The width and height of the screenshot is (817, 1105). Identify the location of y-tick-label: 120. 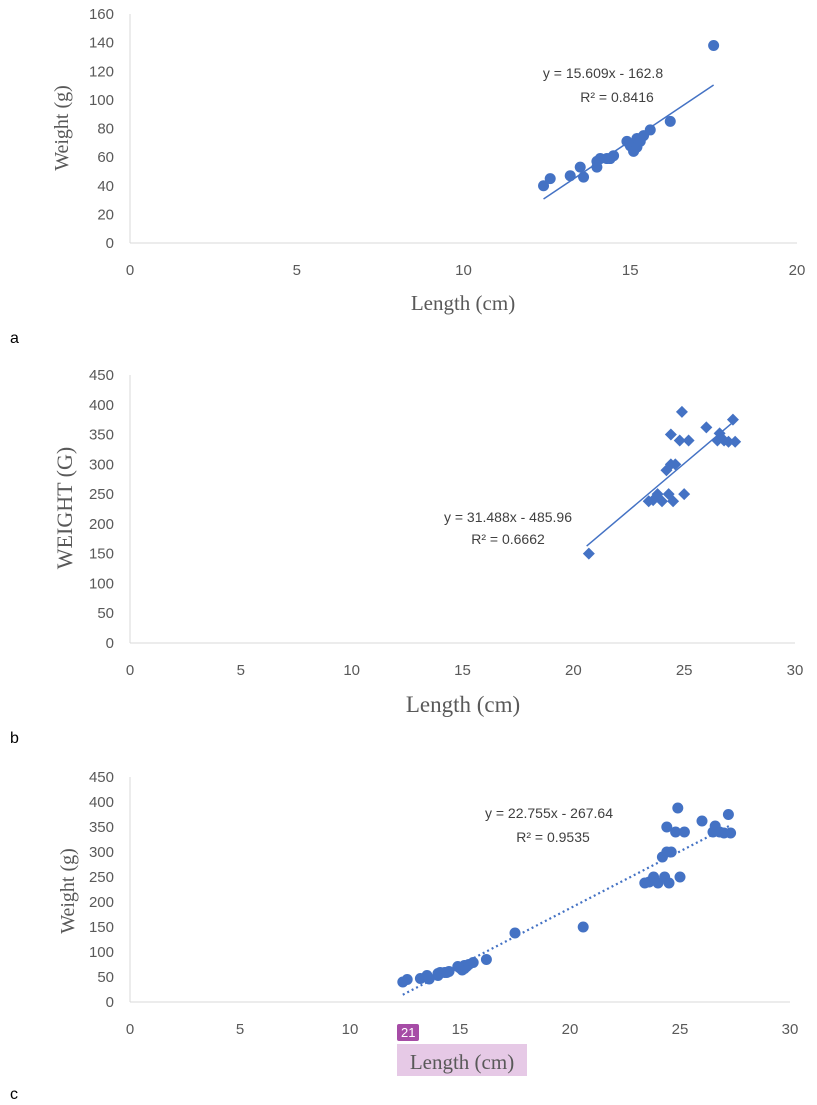
(101, 71).